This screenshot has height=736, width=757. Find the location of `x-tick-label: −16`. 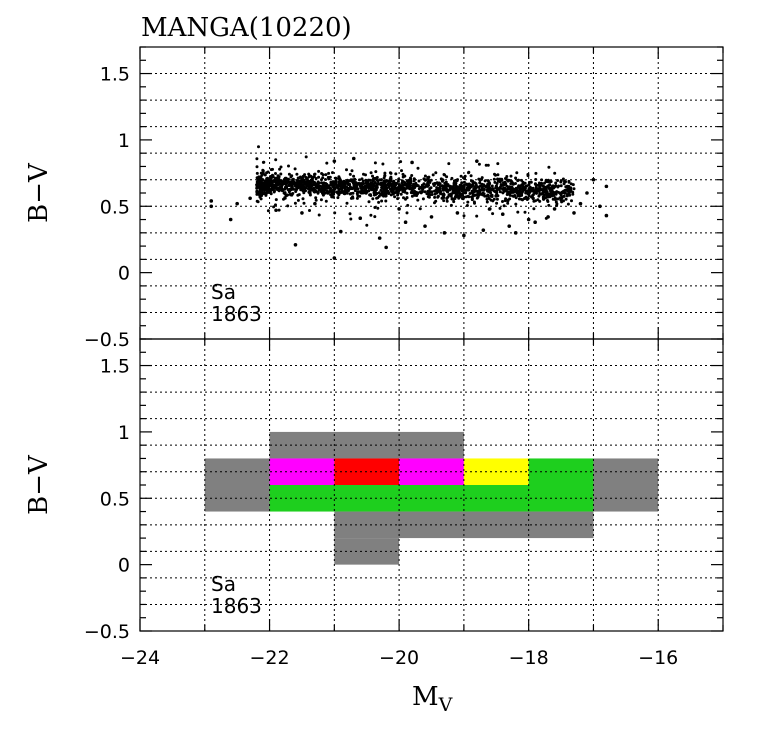

x-tick-label: −16 is located at coordinates (658, 658).